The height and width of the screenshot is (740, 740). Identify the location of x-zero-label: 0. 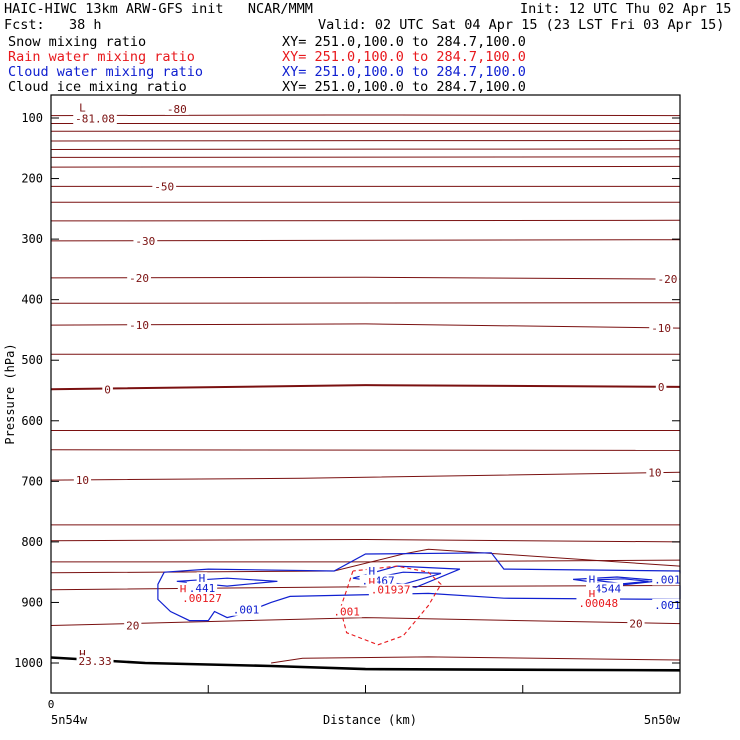
(51, 704).